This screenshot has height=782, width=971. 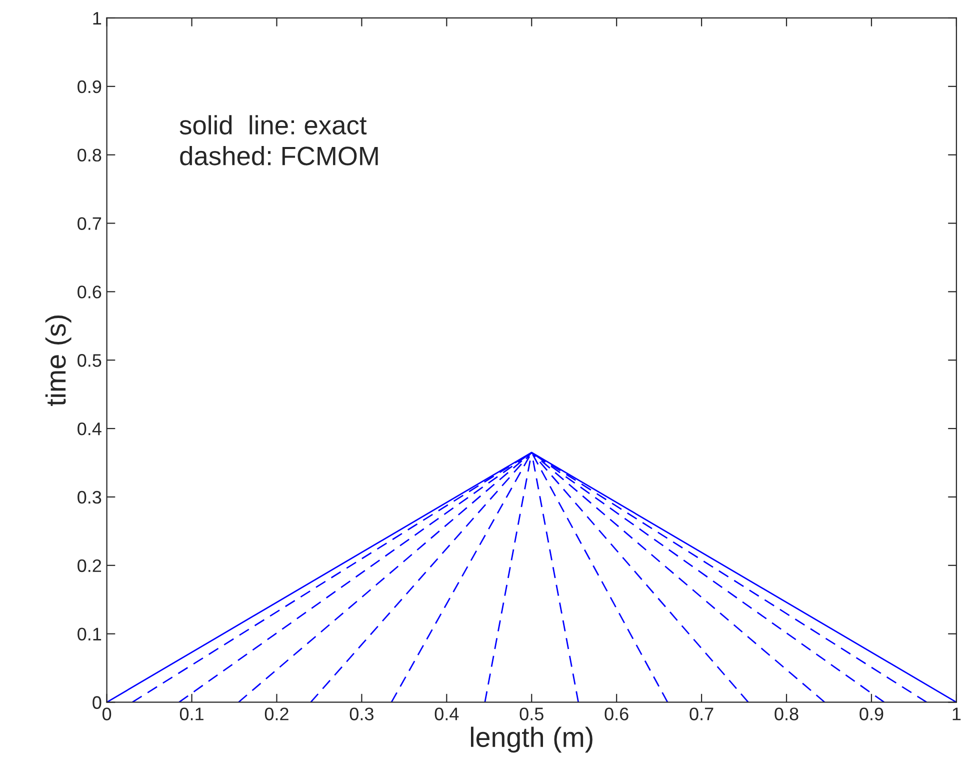 What do you see at coordinates (90, 565) in the screenshot?
I see `y-tick-label: 0.2` at bounding box center [90, 565].